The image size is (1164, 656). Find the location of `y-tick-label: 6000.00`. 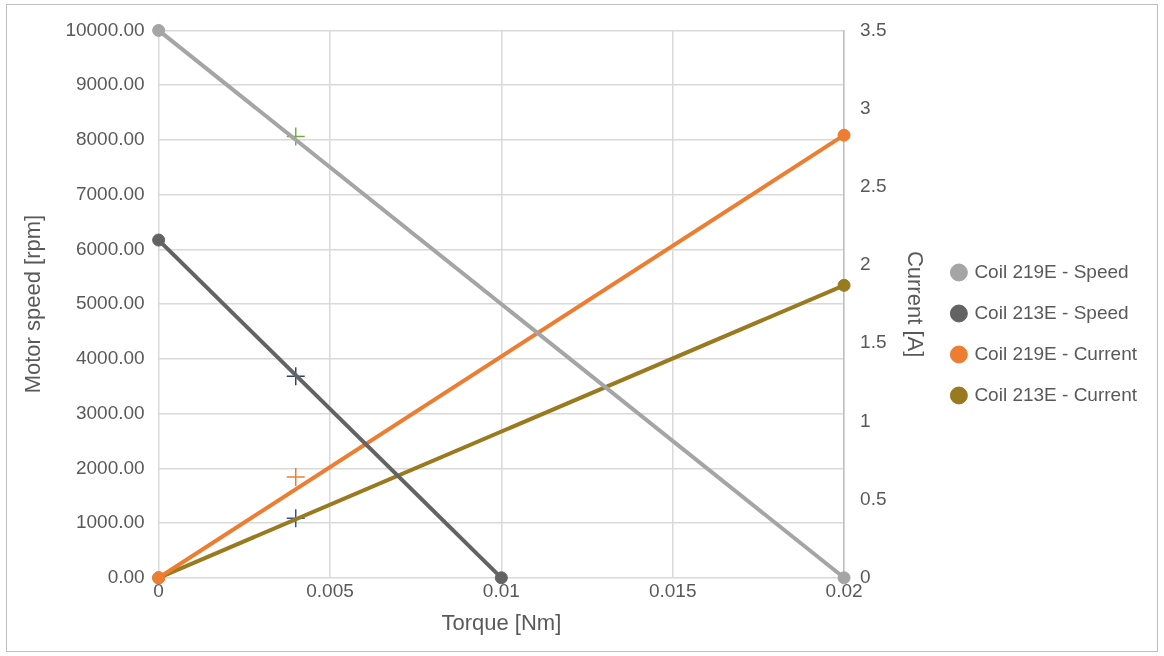

y-tick-label: 6000.00 is located at coordinates (110, 248).